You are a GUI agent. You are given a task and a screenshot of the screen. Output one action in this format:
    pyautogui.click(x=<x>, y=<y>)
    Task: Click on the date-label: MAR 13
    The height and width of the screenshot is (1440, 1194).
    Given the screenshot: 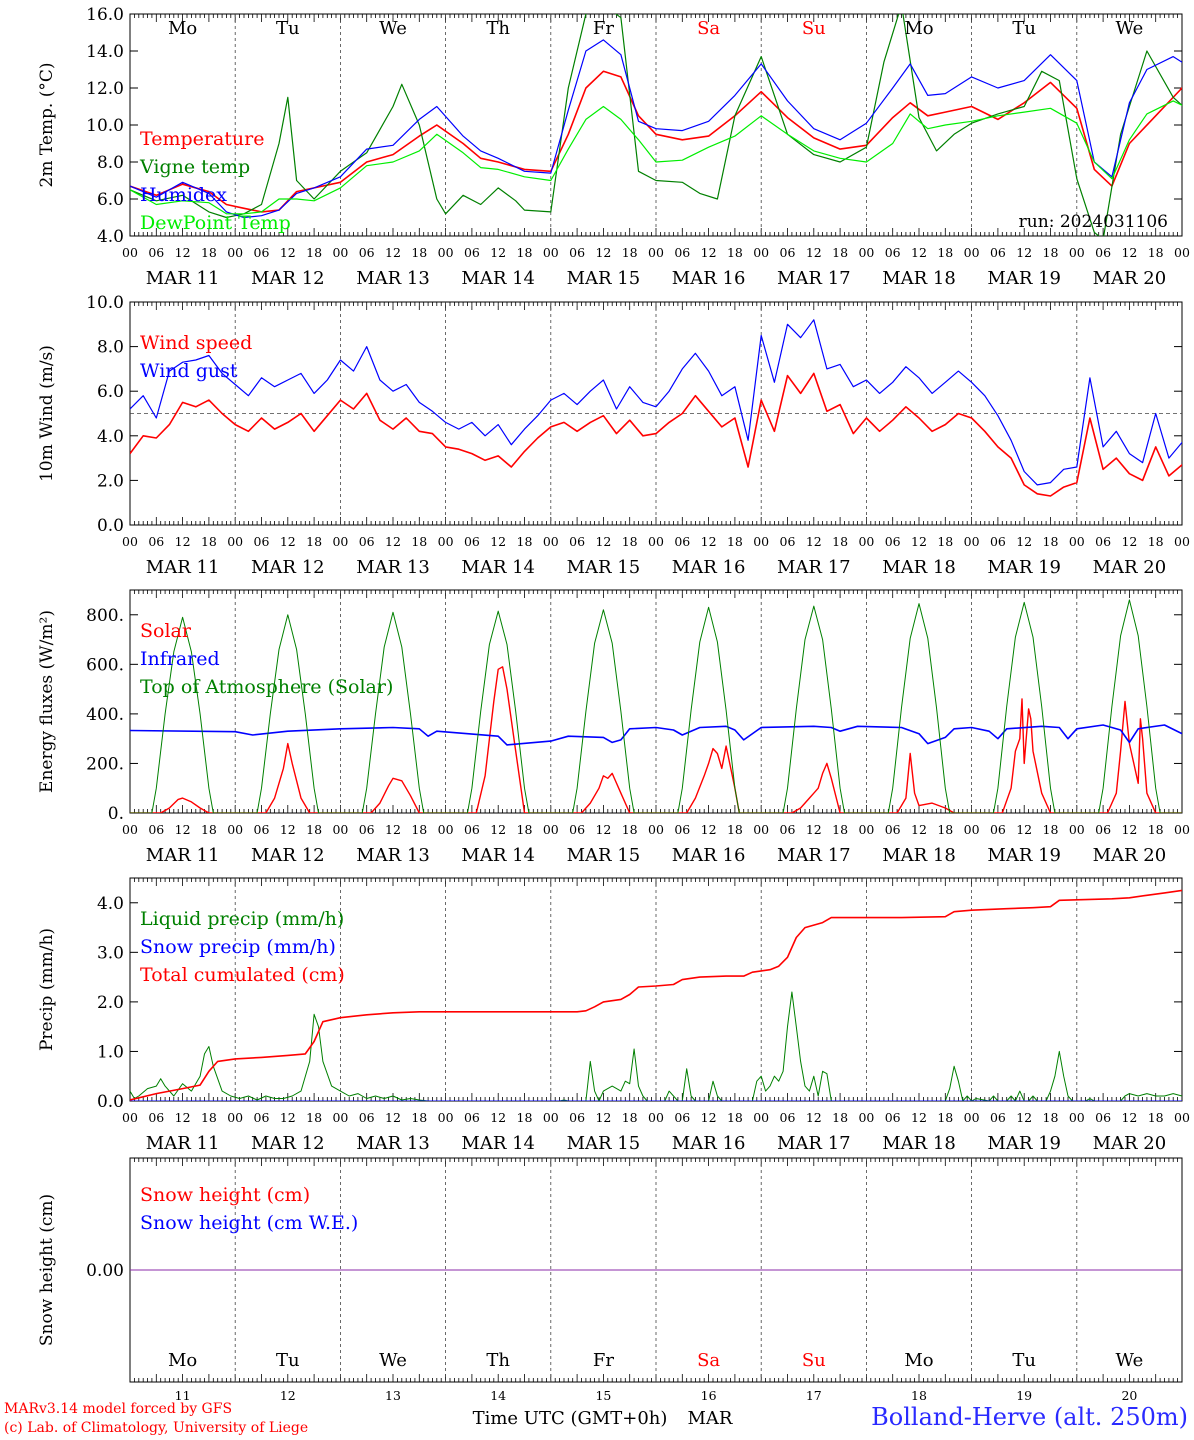 What is the action you would take?
    pyautogui.click(x=393, y=567)
    